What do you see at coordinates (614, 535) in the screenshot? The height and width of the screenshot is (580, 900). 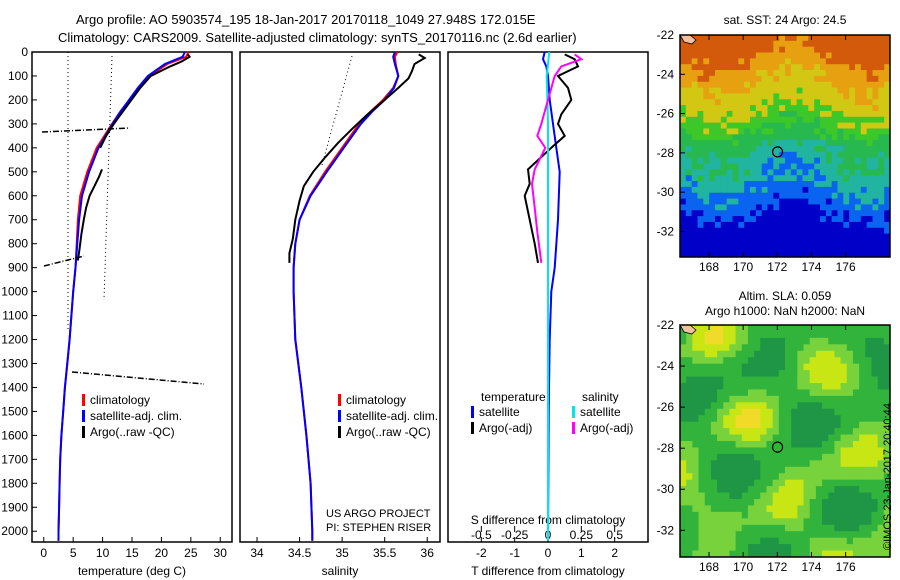 I see `s-x-tick-label: 0.5` at bounding box center [614, 535].